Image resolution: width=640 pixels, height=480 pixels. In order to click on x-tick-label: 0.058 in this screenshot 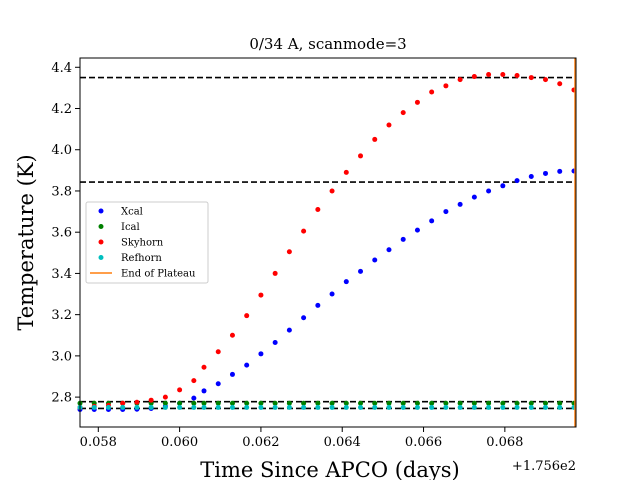, I will do `click(98, 442)`.